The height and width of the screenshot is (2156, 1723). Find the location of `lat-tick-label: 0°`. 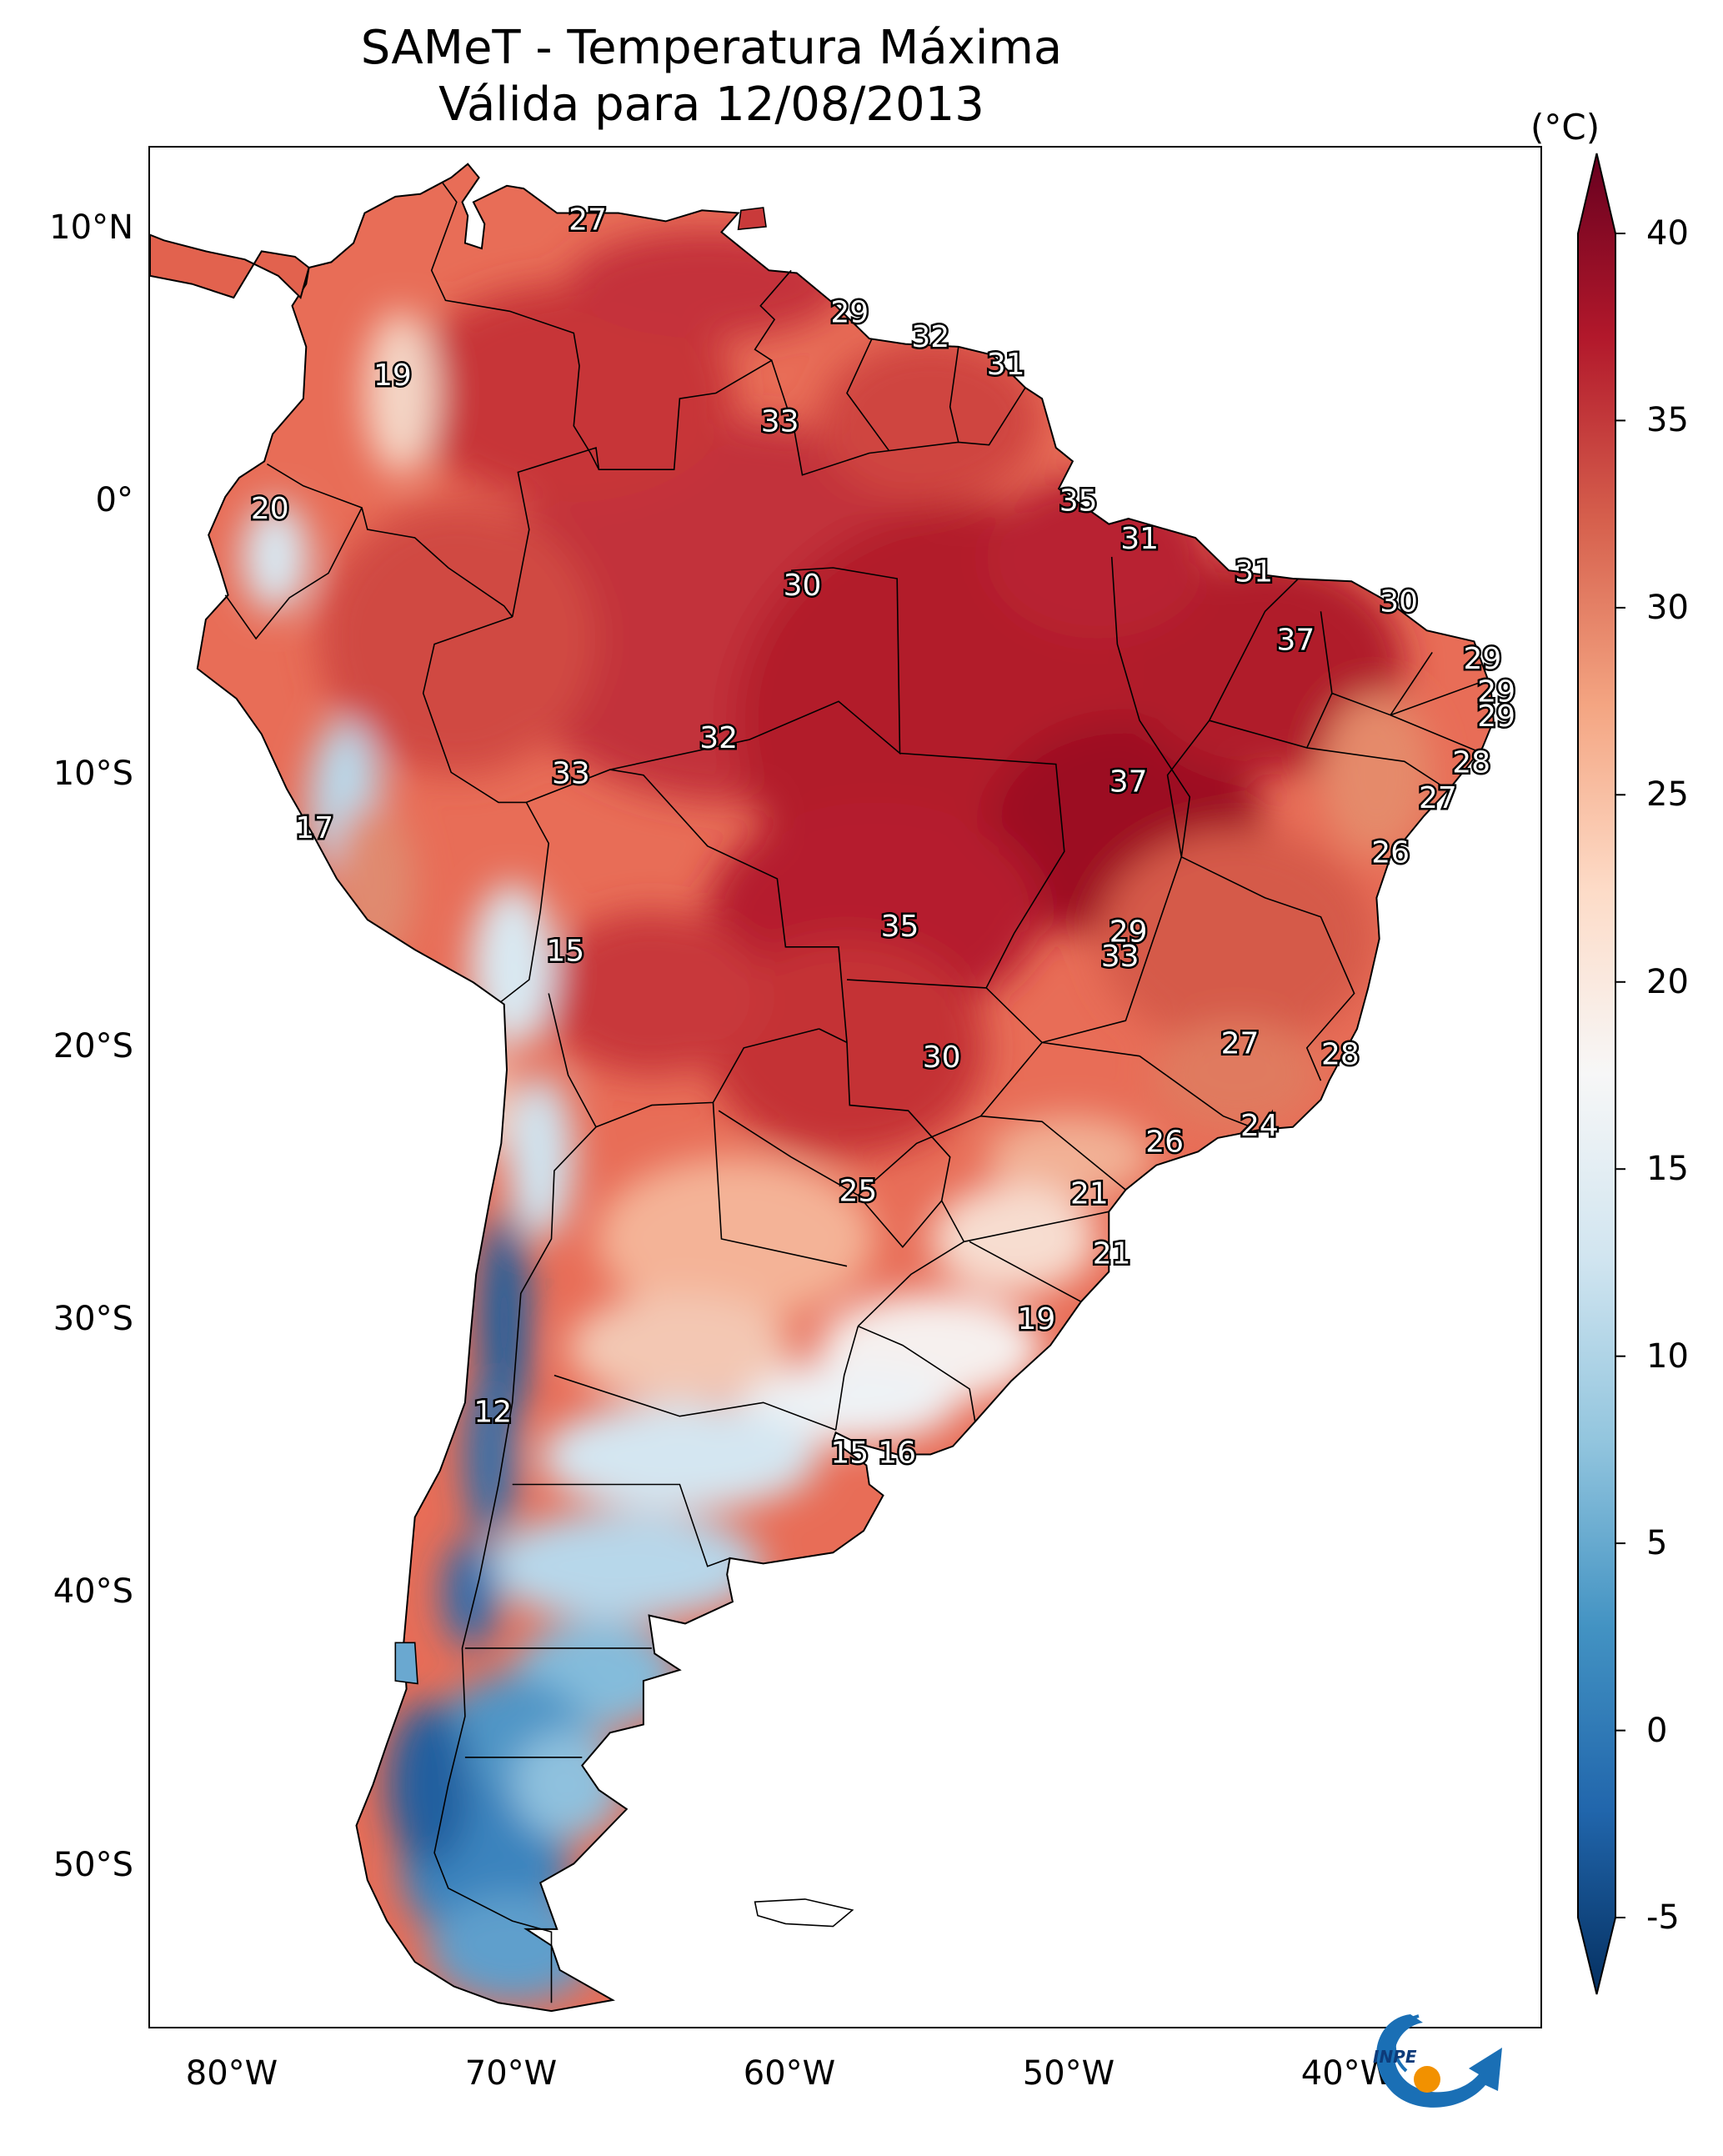

lat-tick-label: 0° is located at coordinates (114, 500).